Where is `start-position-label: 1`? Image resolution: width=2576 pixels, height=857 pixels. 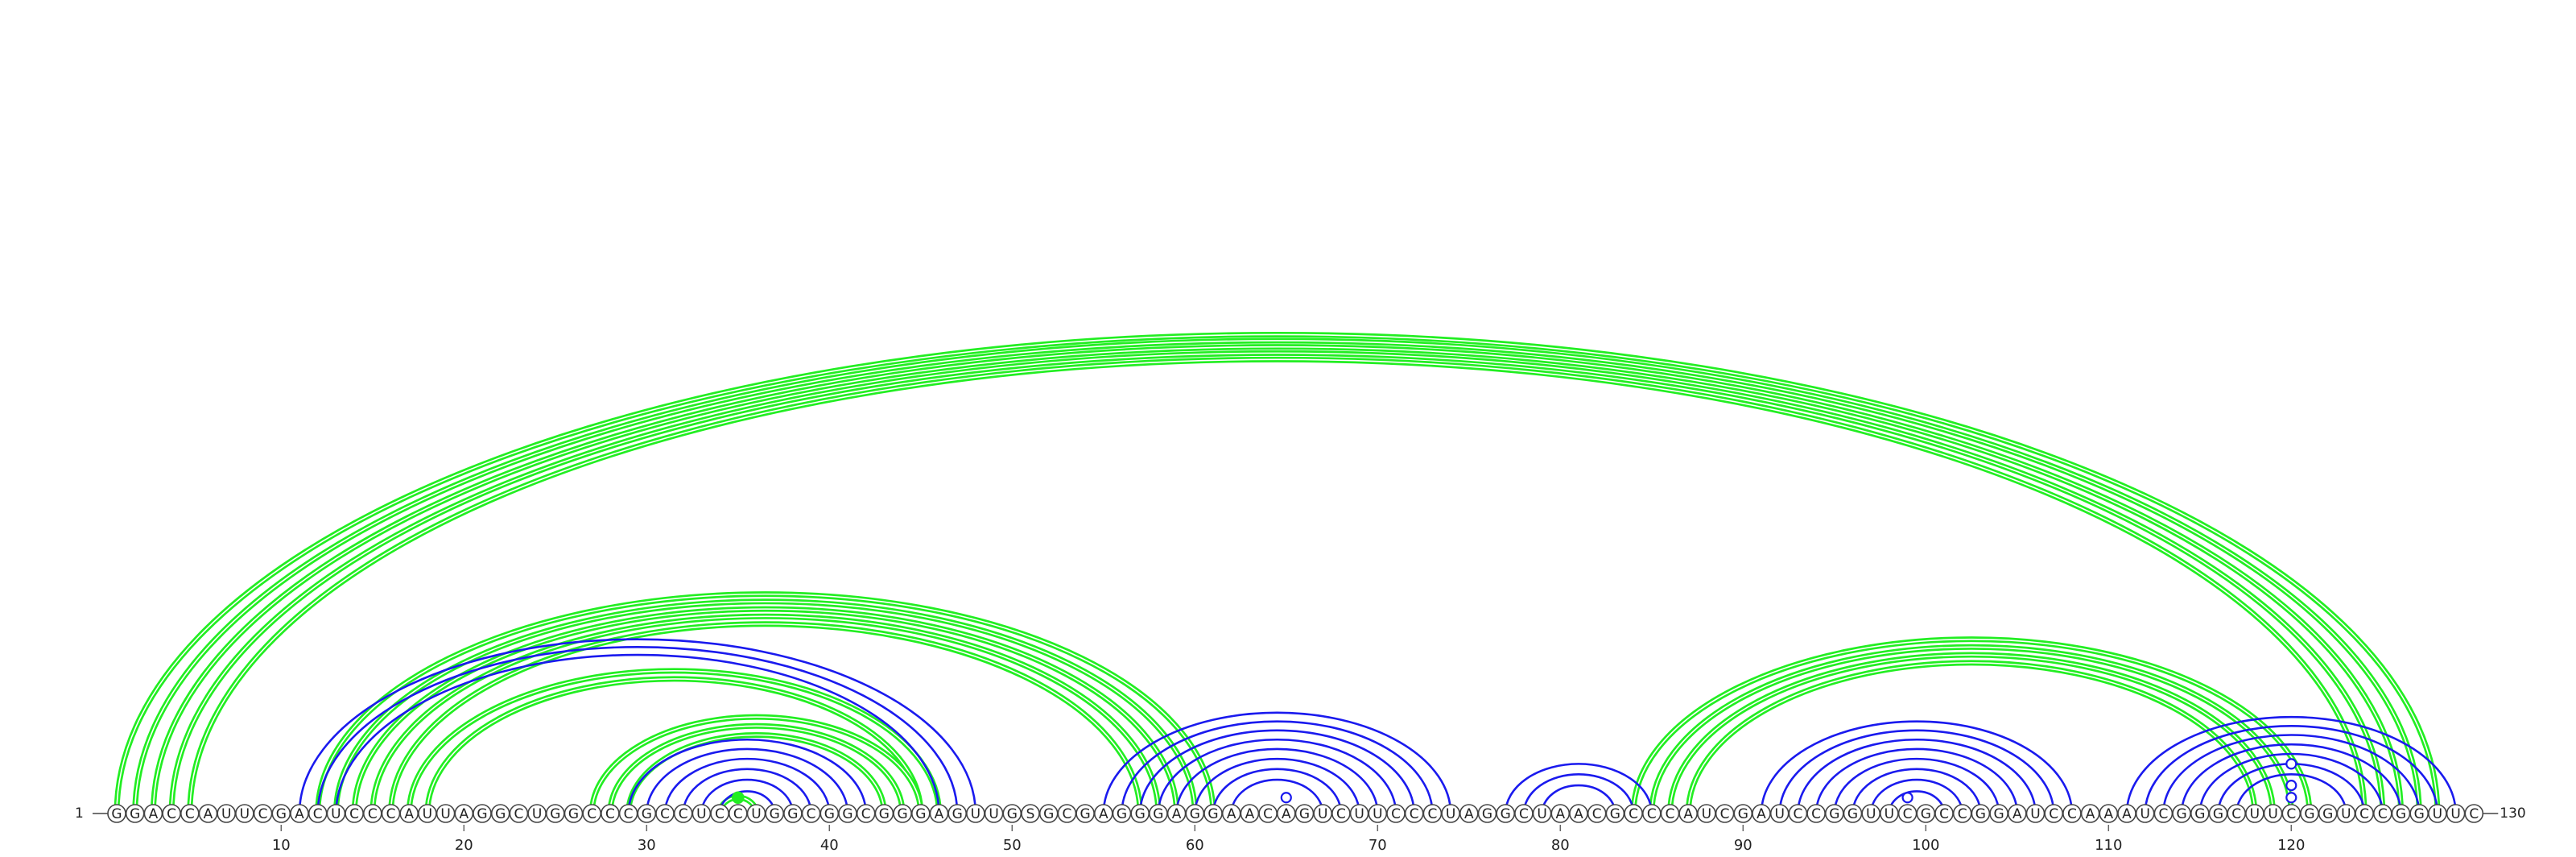 start-position-label: 1 is located at coordinates (79, 813).